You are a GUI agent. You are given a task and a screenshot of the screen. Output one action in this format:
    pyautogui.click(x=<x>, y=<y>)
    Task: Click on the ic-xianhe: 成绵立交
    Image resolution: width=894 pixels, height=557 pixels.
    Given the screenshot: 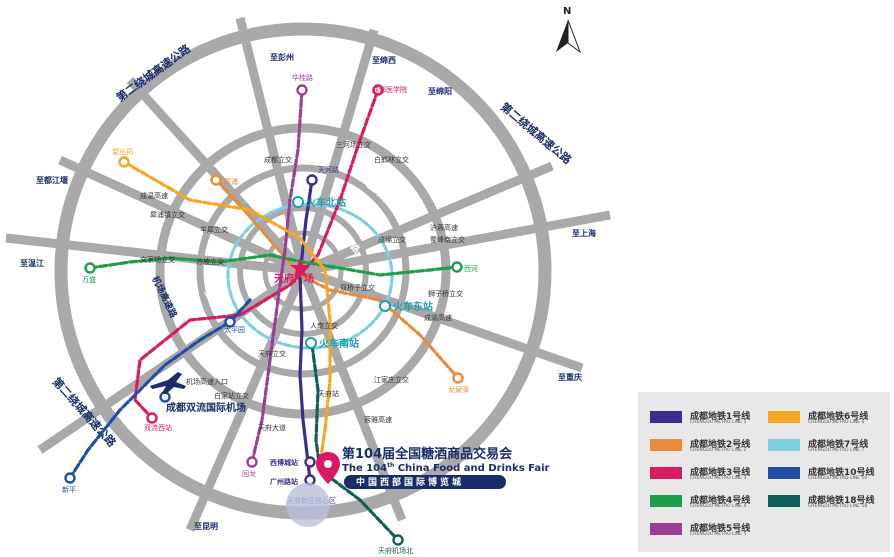 What is the action you would take?
    pyautogui.click(x=392, y=239)
    